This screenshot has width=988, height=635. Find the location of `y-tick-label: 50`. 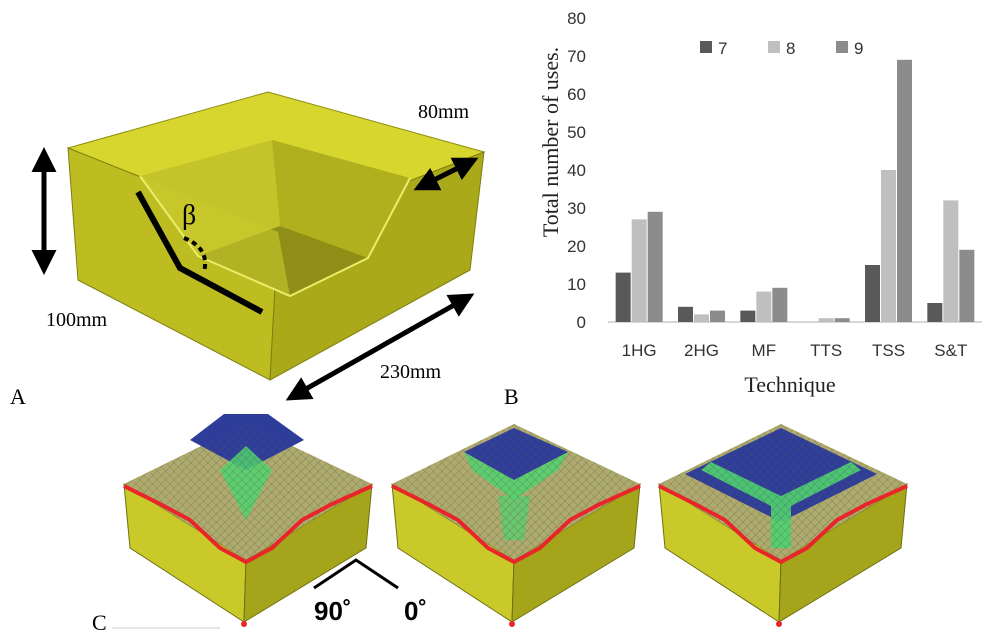

y-tick-label: 50 is located at coordinates (576, 132).